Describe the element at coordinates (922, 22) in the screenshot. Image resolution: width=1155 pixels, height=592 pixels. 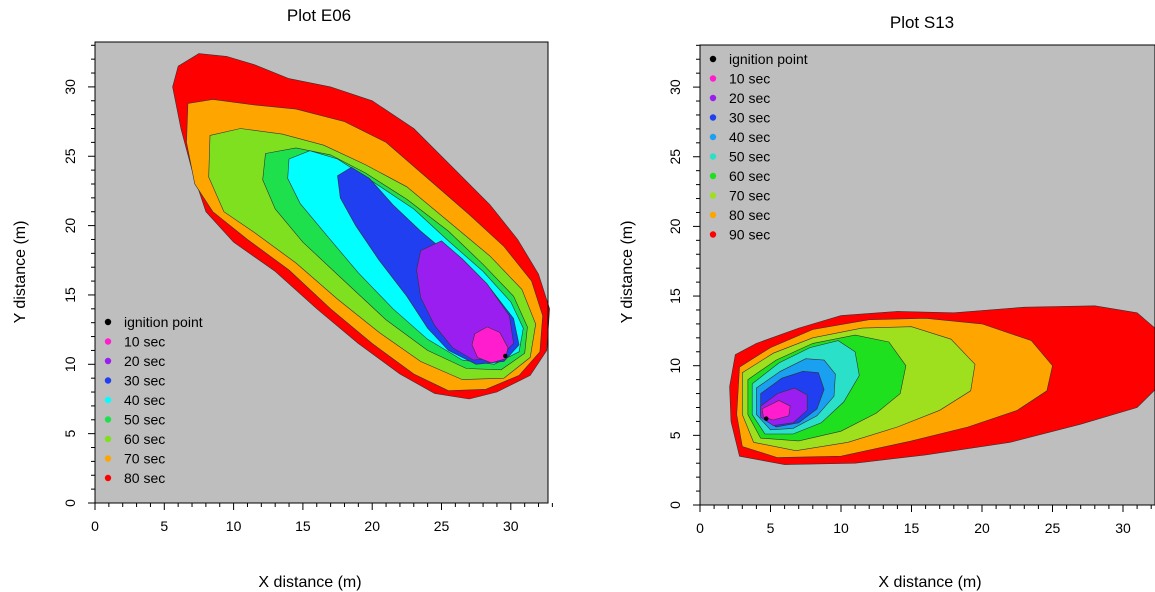
I see `chart-title: Plot S13` at that location.